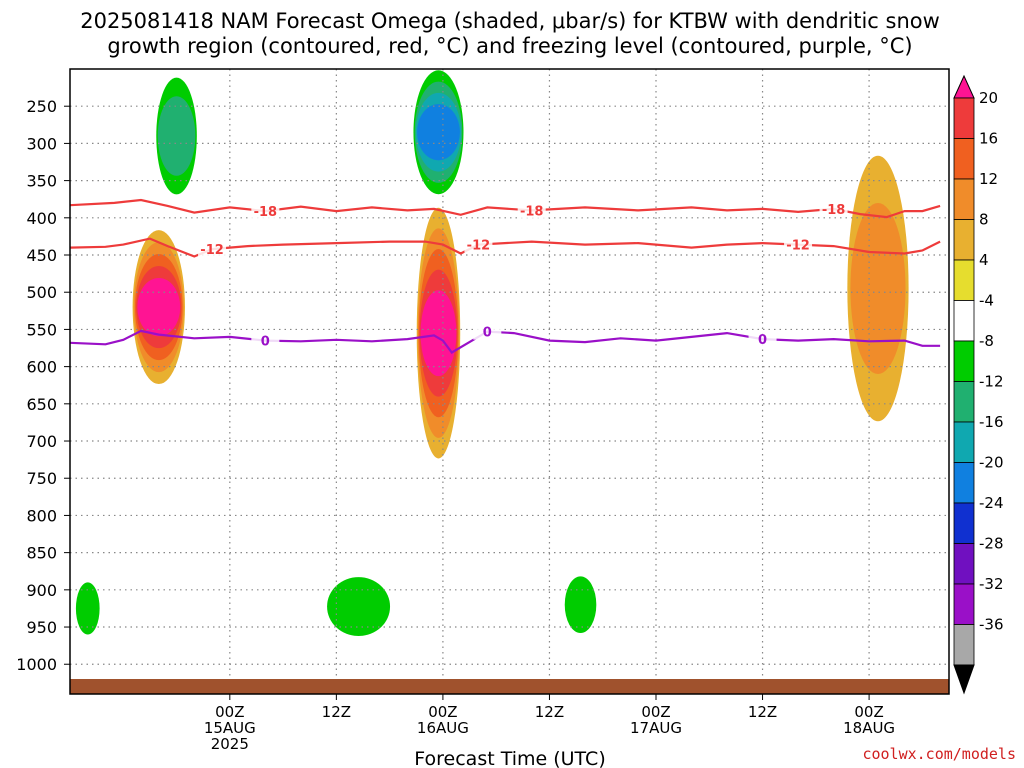 This screenshot has height=768, width=1024. What do you see at coordinates (41, 106) in the screenshot?
I see `y-tick-label-250: 250` at bounding box center [41, 106].